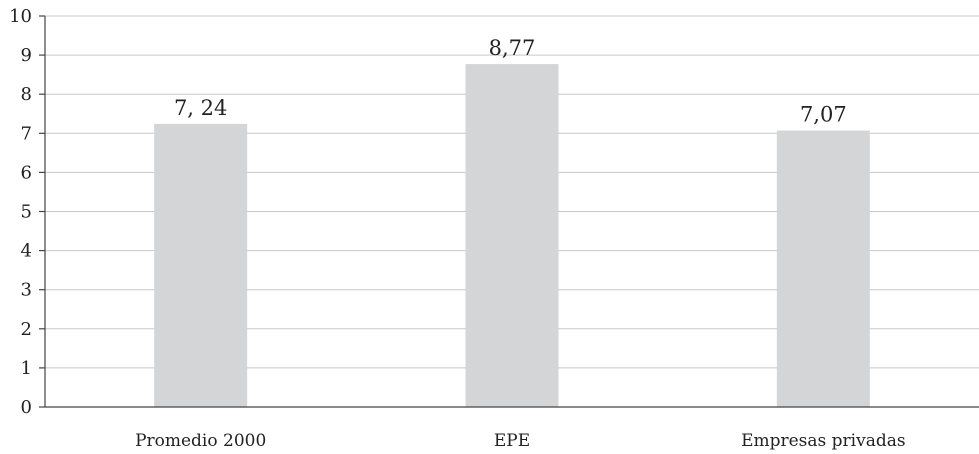 The width and height of the screenshot is (979, 454). Describe the element at coordinates (26, 212) in the screenshot. I see `y-tick-label: 5` at that location.